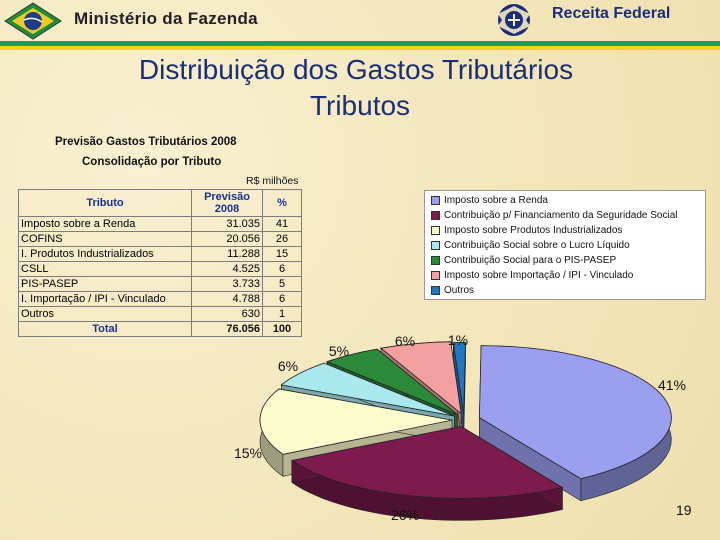  What do you see at coordinates (105, 203) in the screenshot?
I see `header-tributo: Tributo` at bounding box center [105, 203].